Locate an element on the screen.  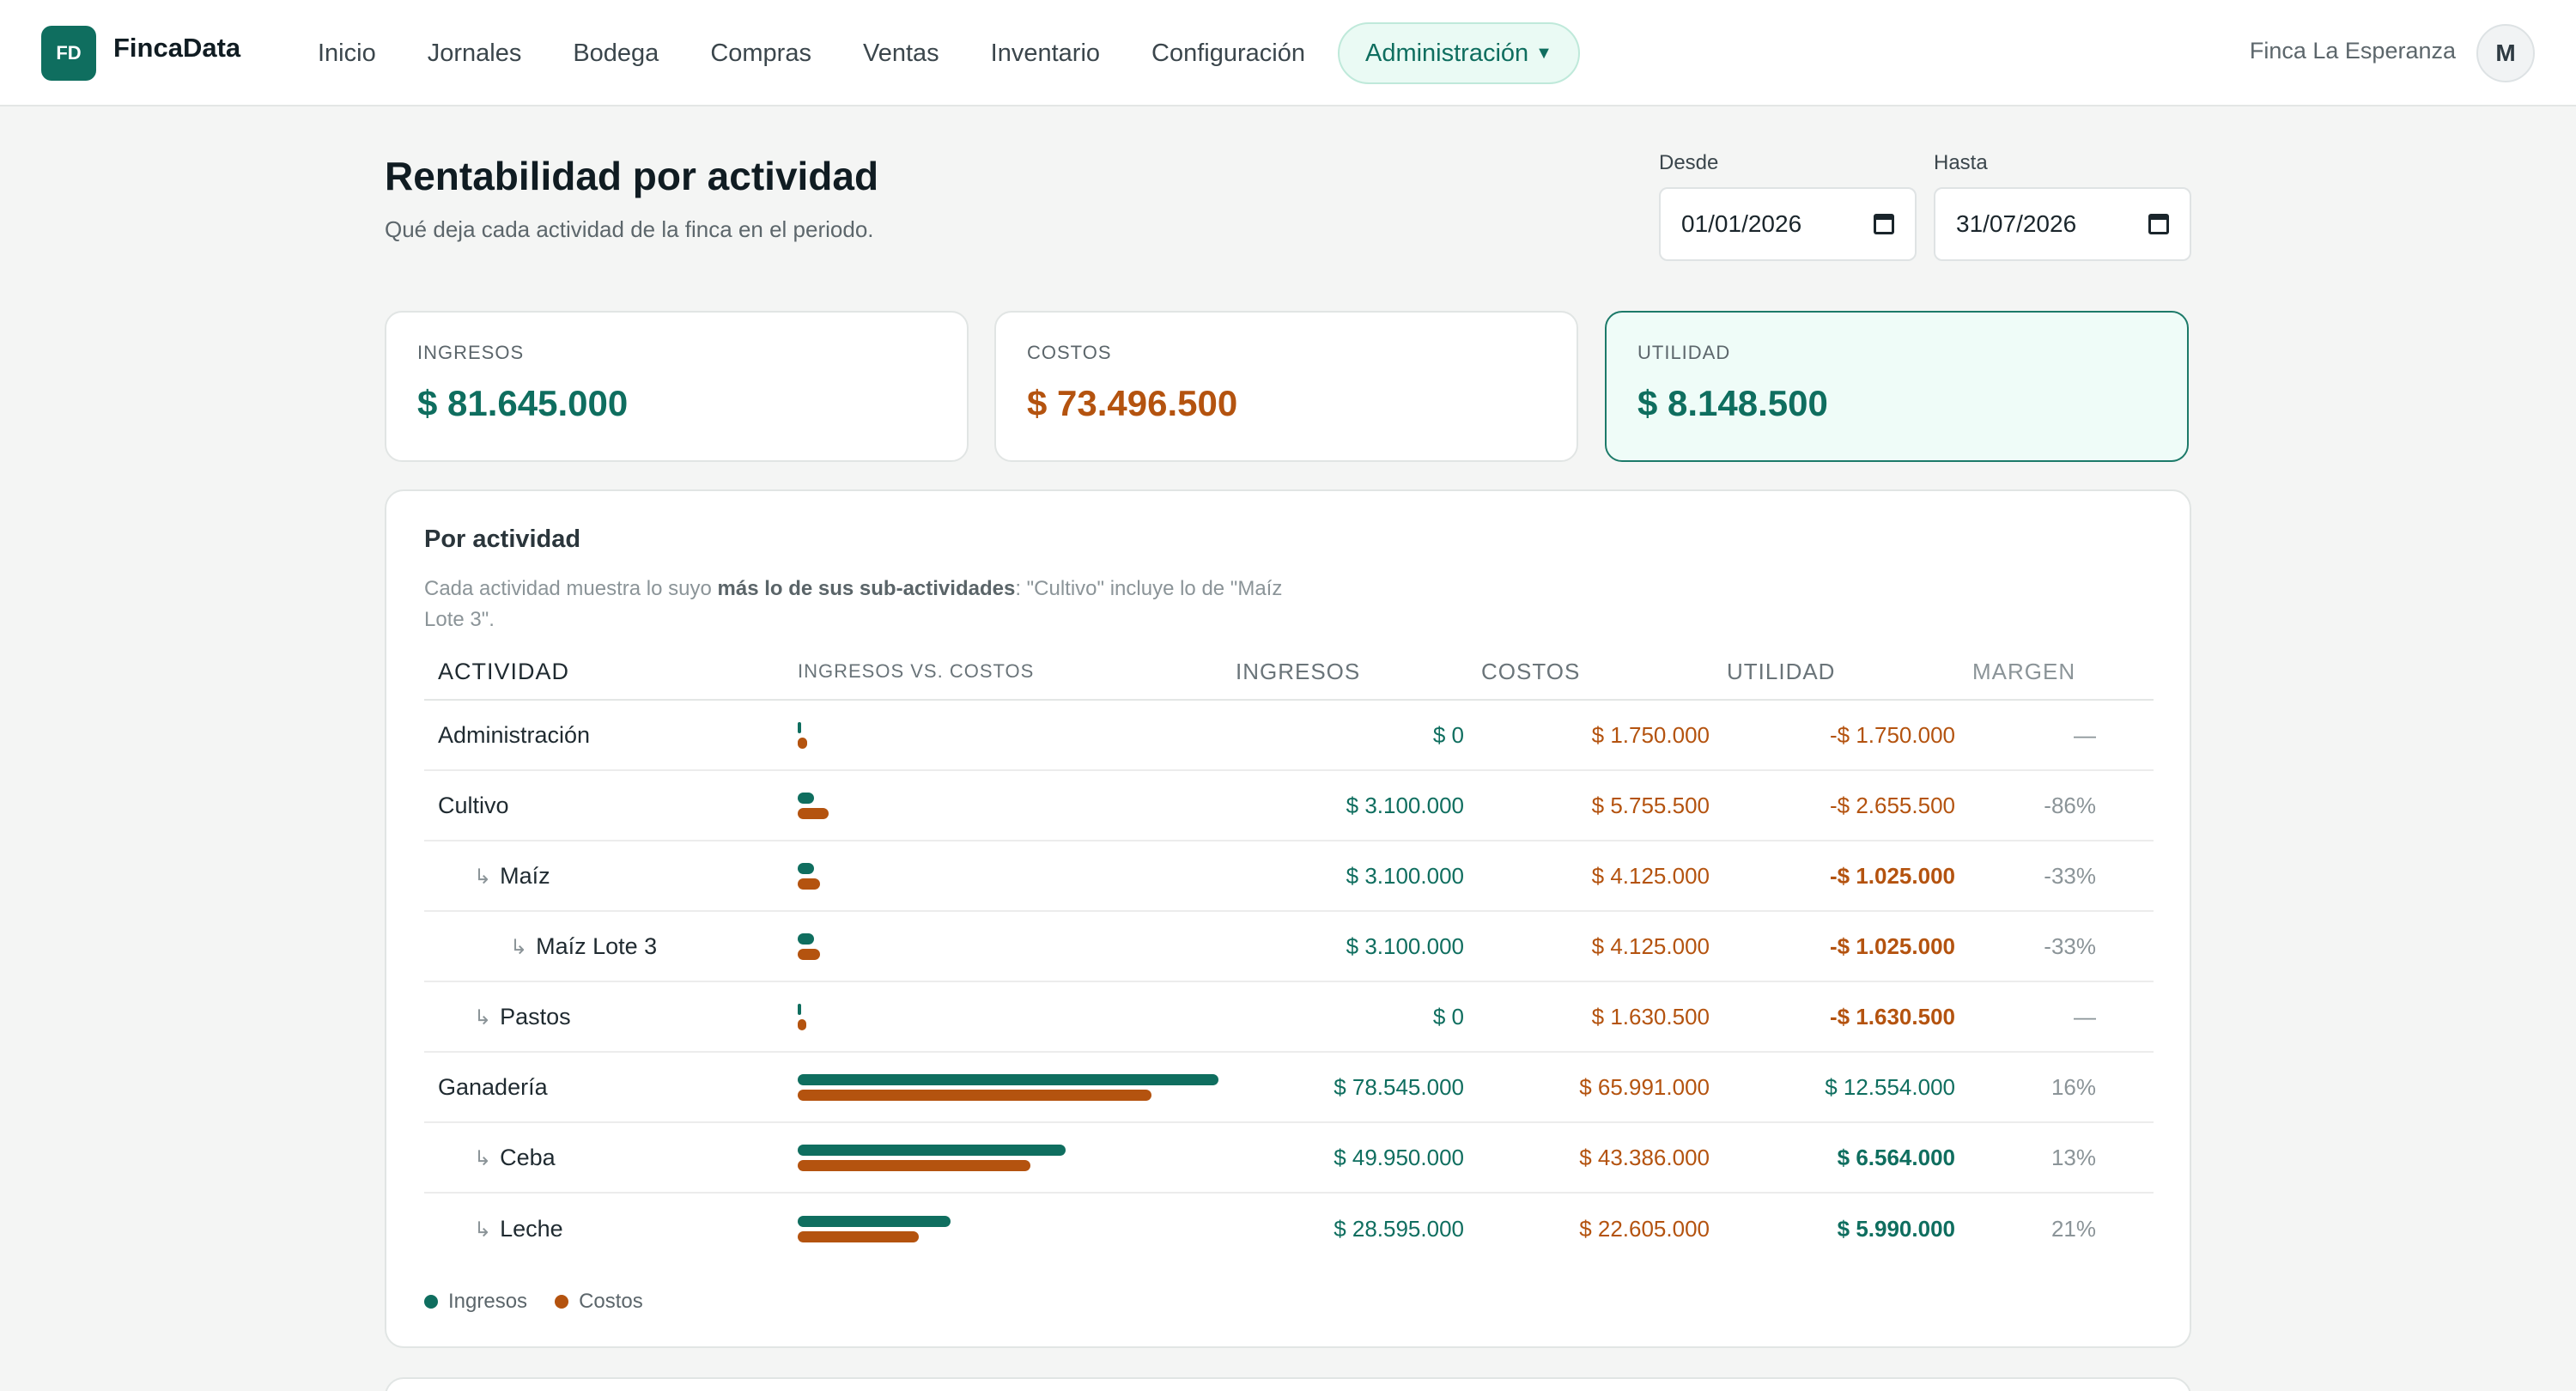
date-to-value: 31/07/2026 is located at coordinates (2017, 223).